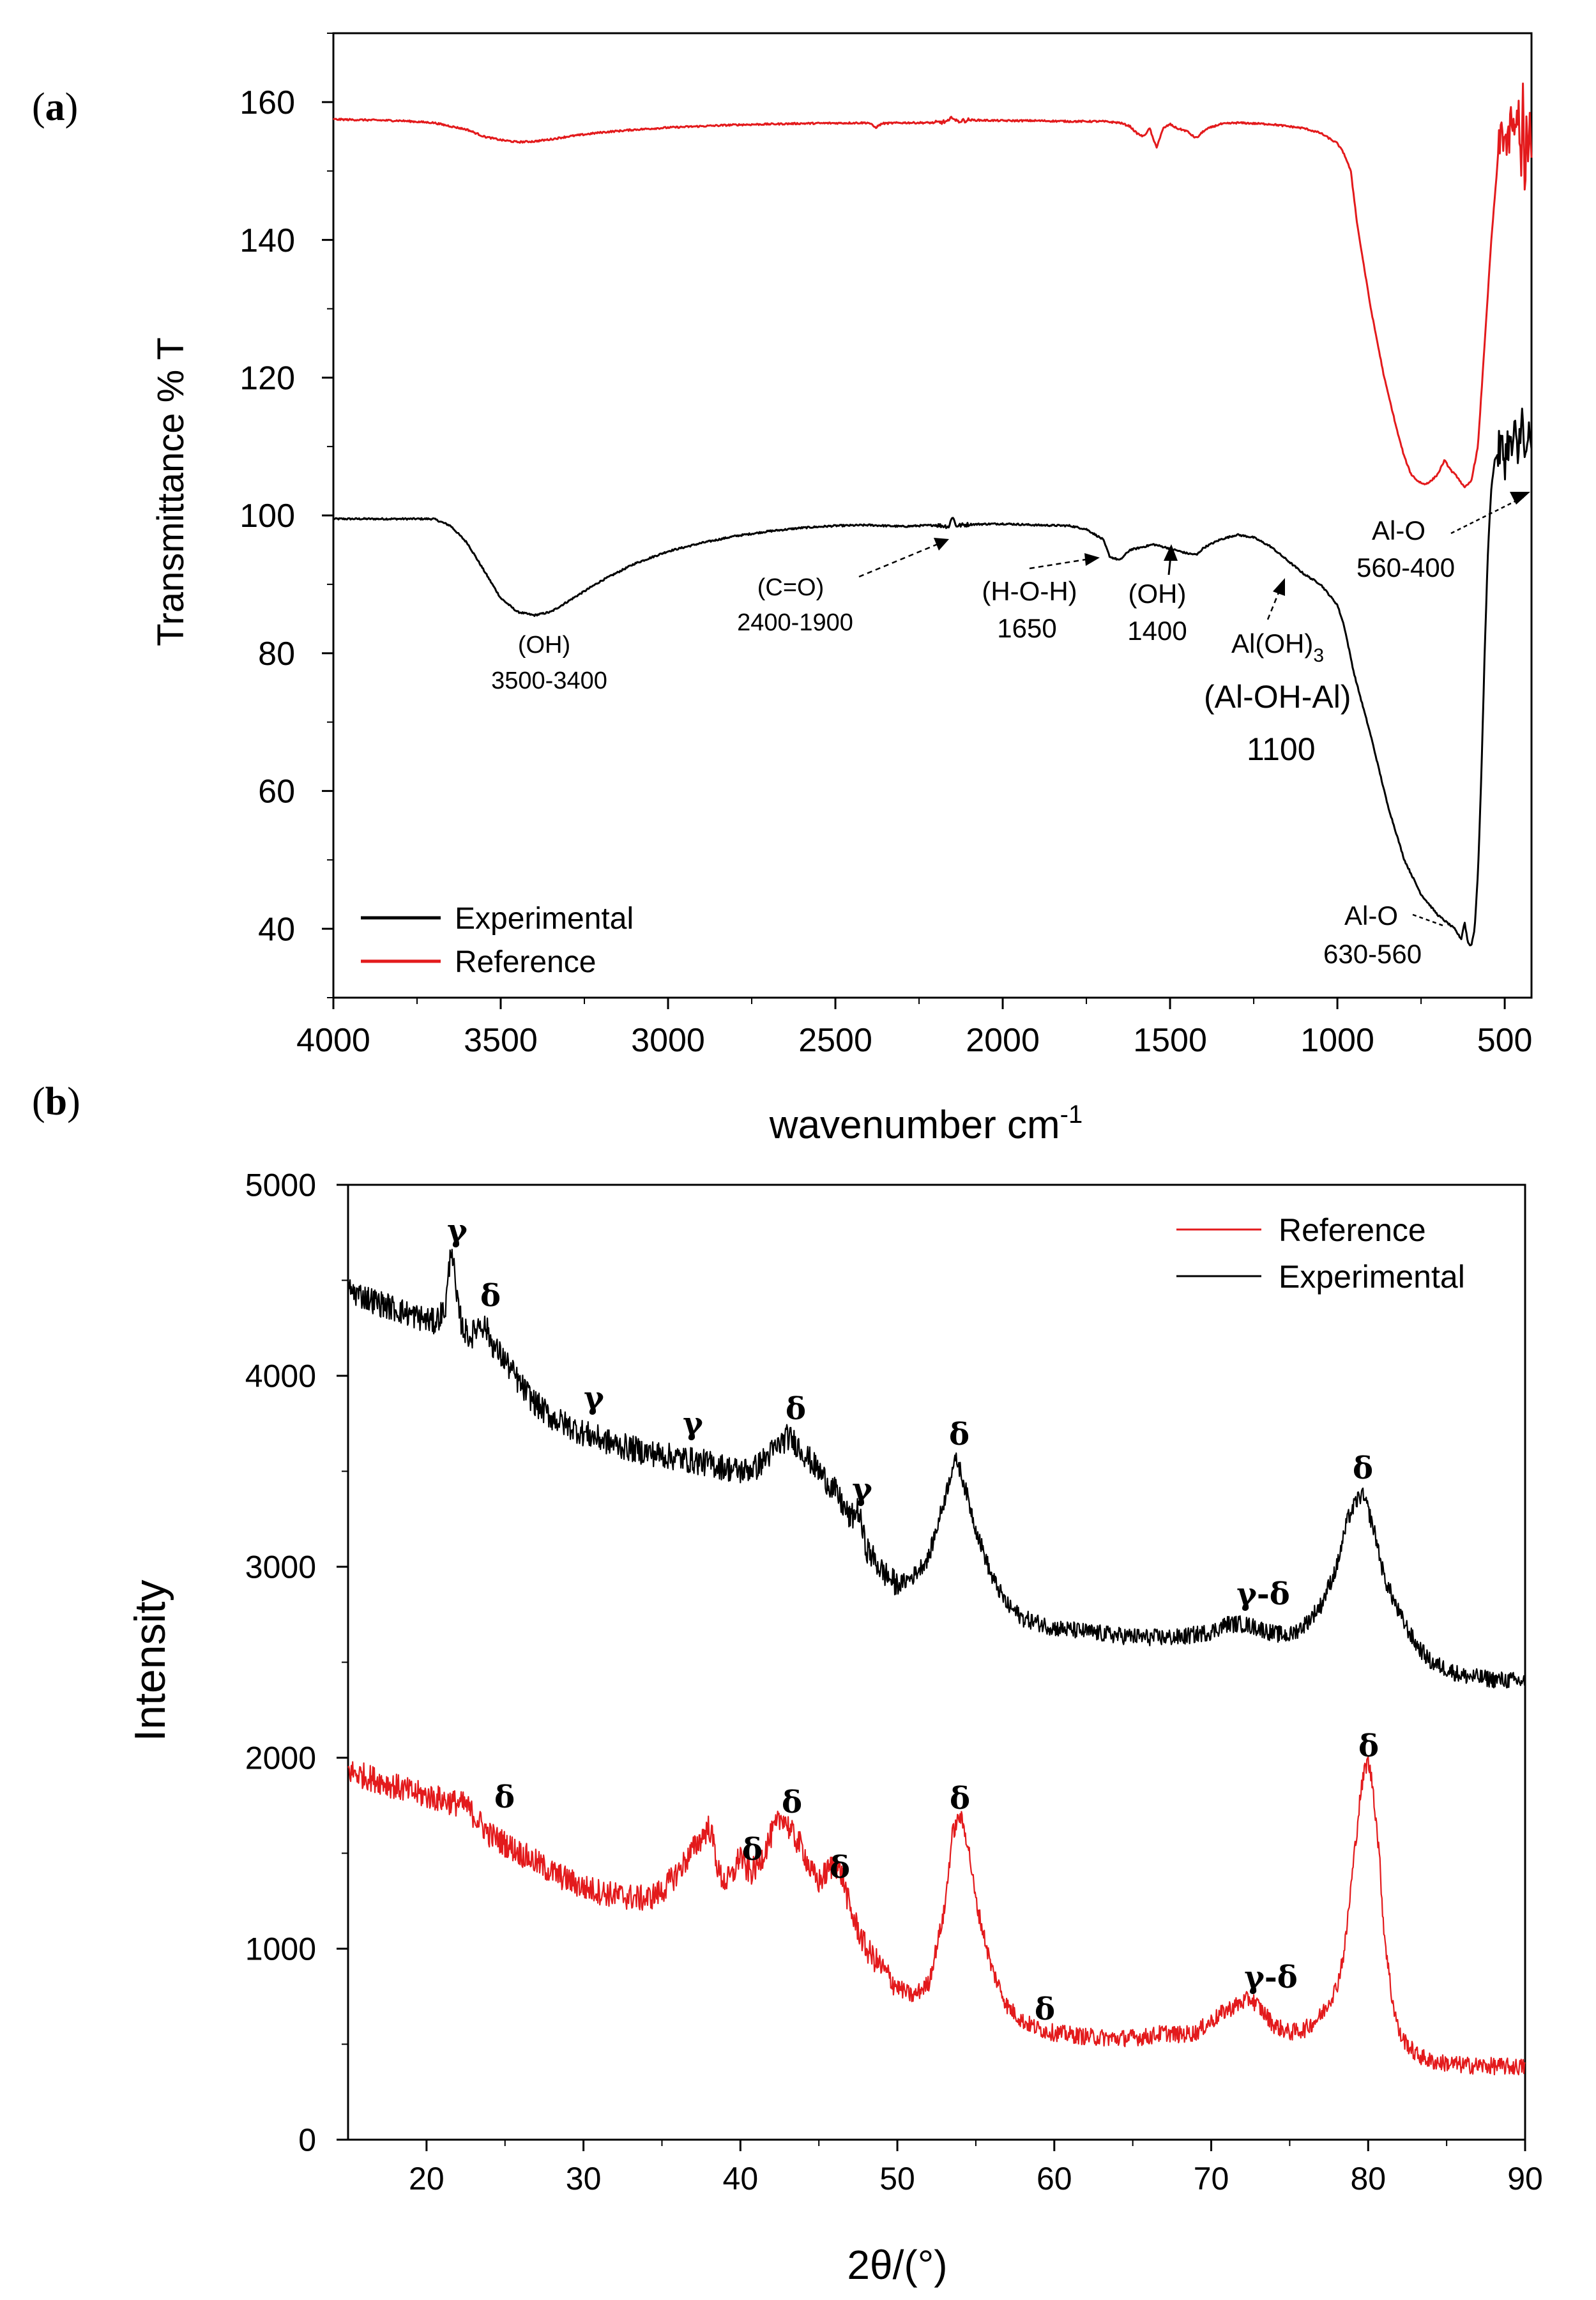 Image resolution: width=1596 pixels, height=2300 pixels. Describe the element at coordinates (1054, 2179) in the screenshot. I see `panel-b-x-tick-label: 60` at that location.